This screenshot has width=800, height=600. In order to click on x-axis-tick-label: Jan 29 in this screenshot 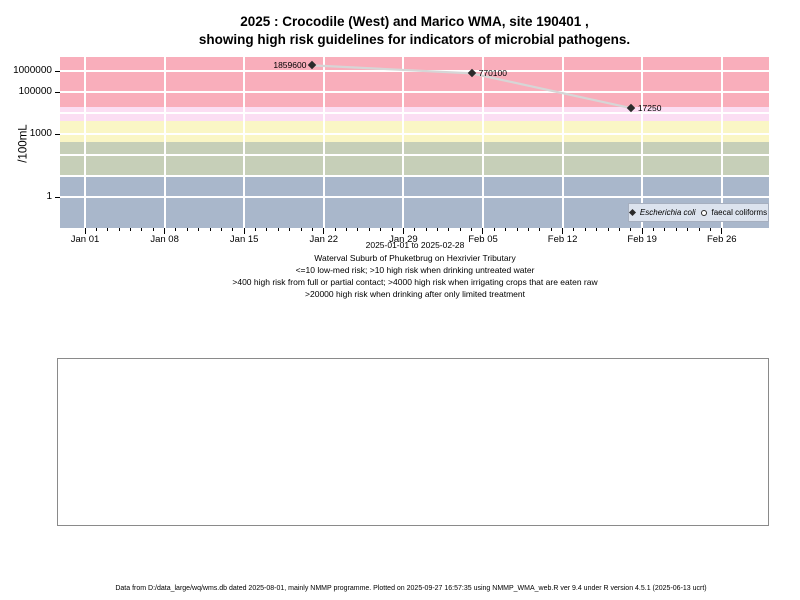, I will do `click(403, 239)`.